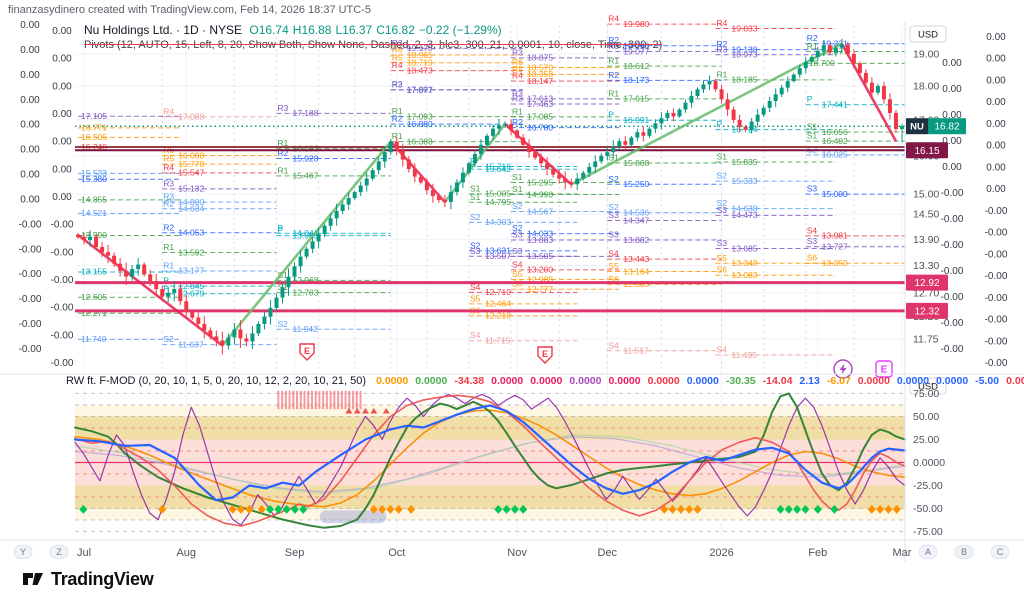 This screenshot has height=601, width=1024. I want to click on chart-markers: E E E, so click(596, 361).